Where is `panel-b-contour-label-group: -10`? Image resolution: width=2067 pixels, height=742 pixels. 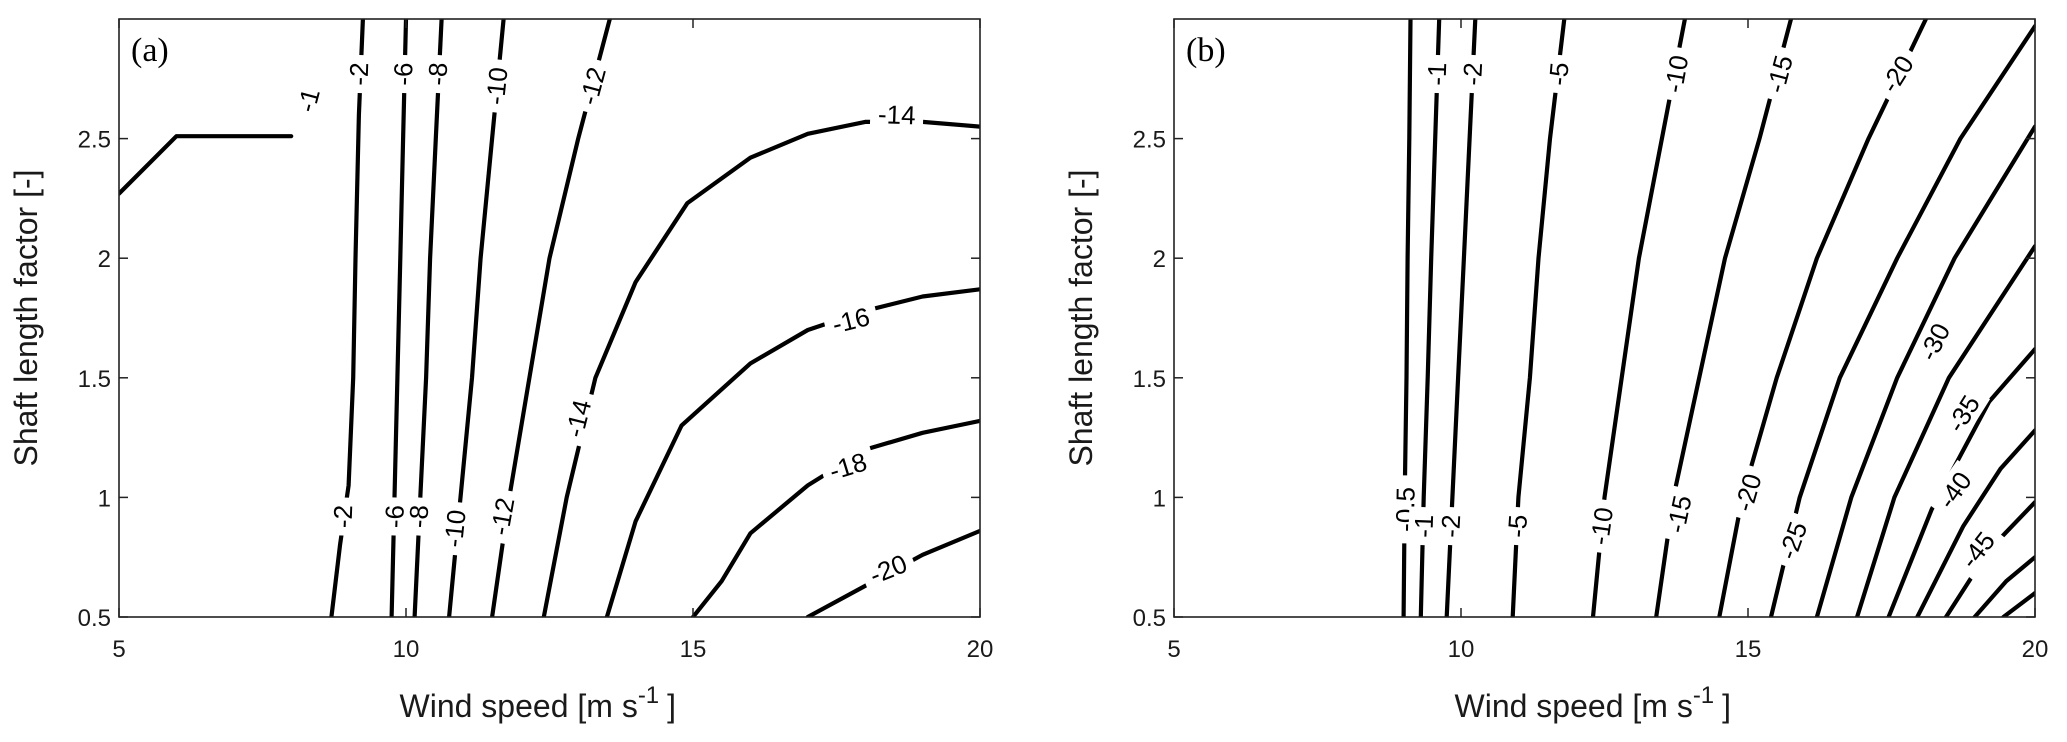 panel-b-contour-label-group: -10 is located at coordinates (1602, 526).